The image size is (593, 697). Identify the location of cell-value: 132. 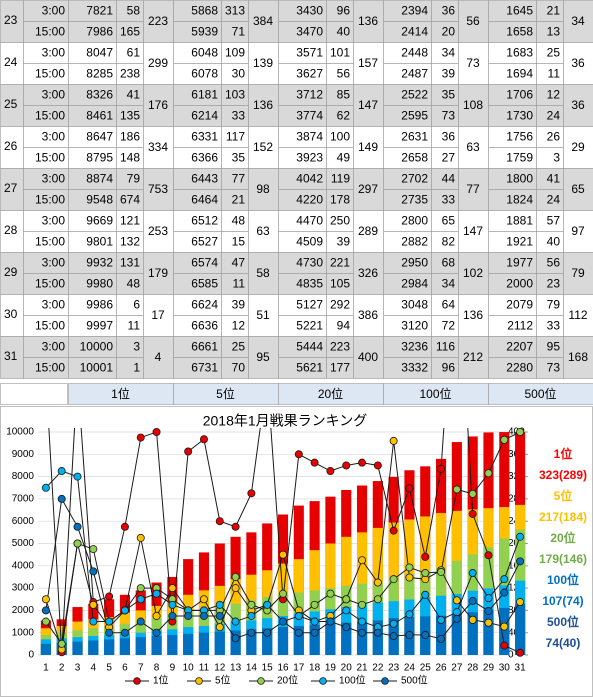
(130, 242).